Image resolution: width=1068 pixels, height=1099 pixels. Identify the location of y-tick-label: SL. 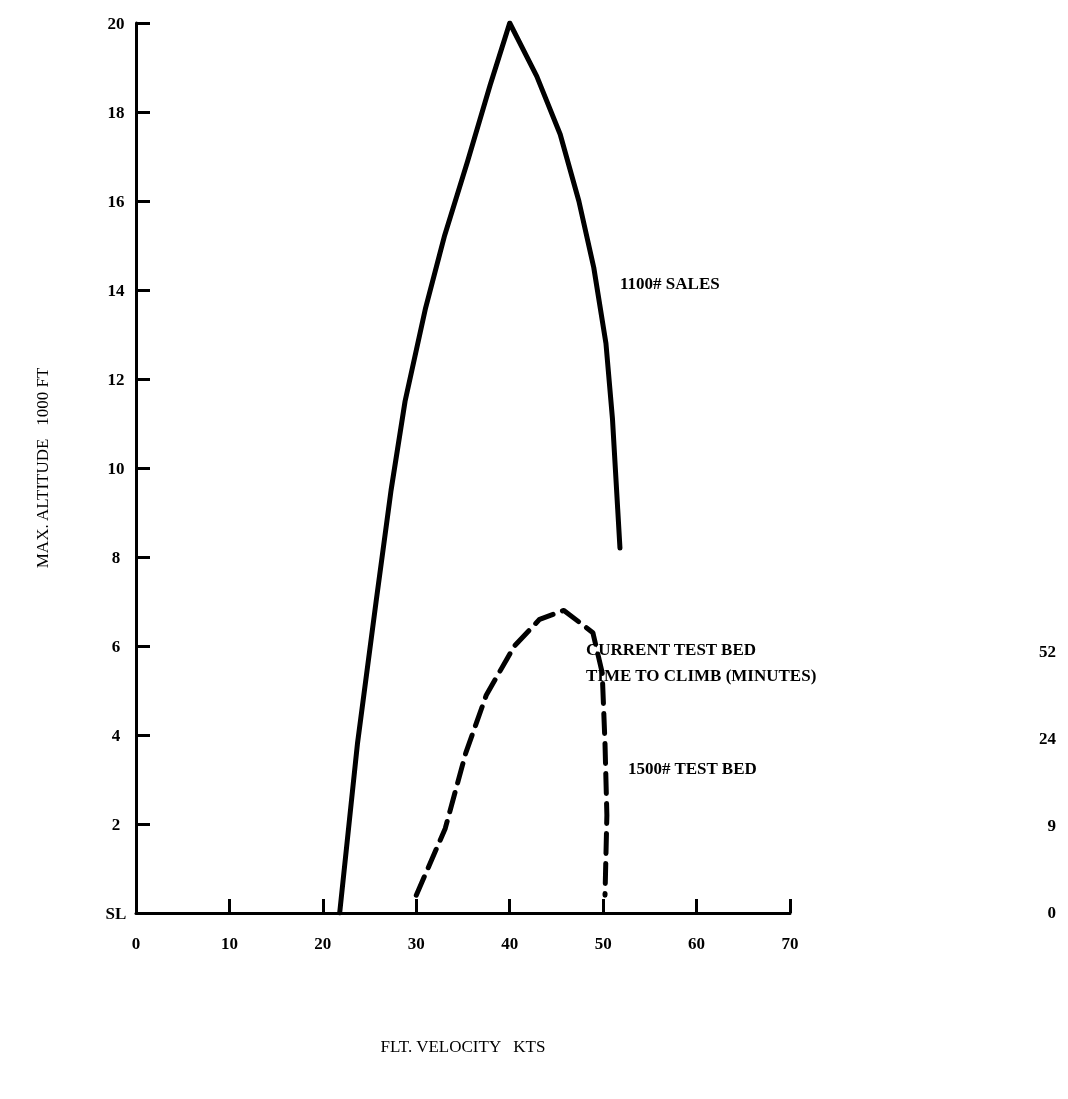
(116, 913).